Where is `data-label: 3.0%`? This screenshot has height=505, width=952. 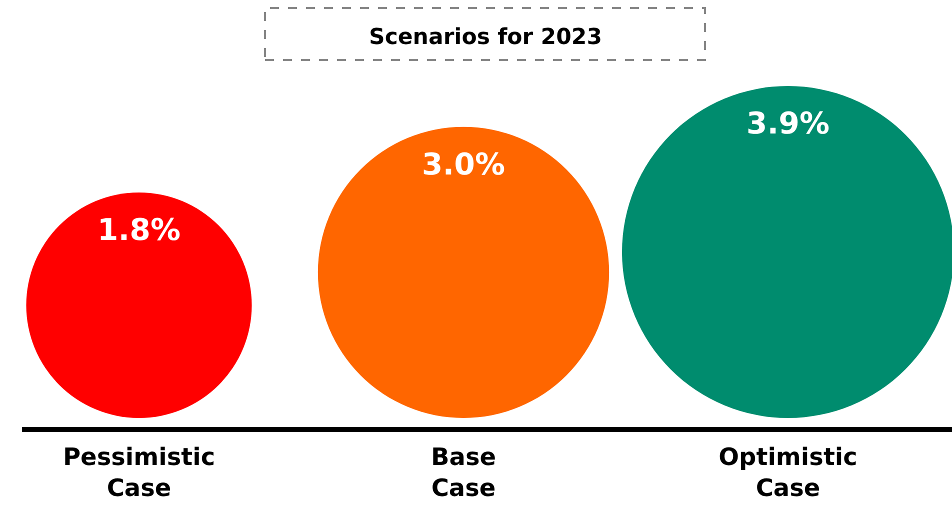 data-label: 3.0% is located at coordinates (464, 164).